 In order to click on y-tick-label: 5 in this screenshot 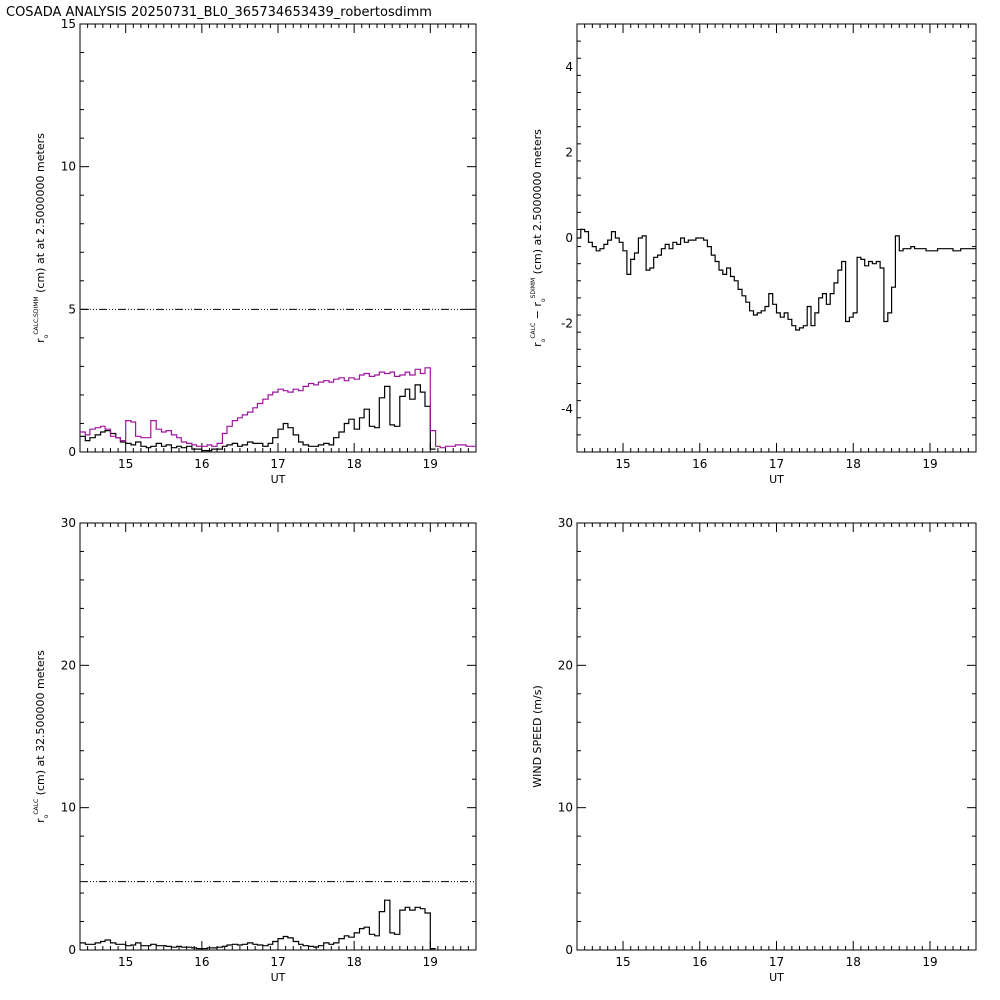, I will do `click(72, 309)`.